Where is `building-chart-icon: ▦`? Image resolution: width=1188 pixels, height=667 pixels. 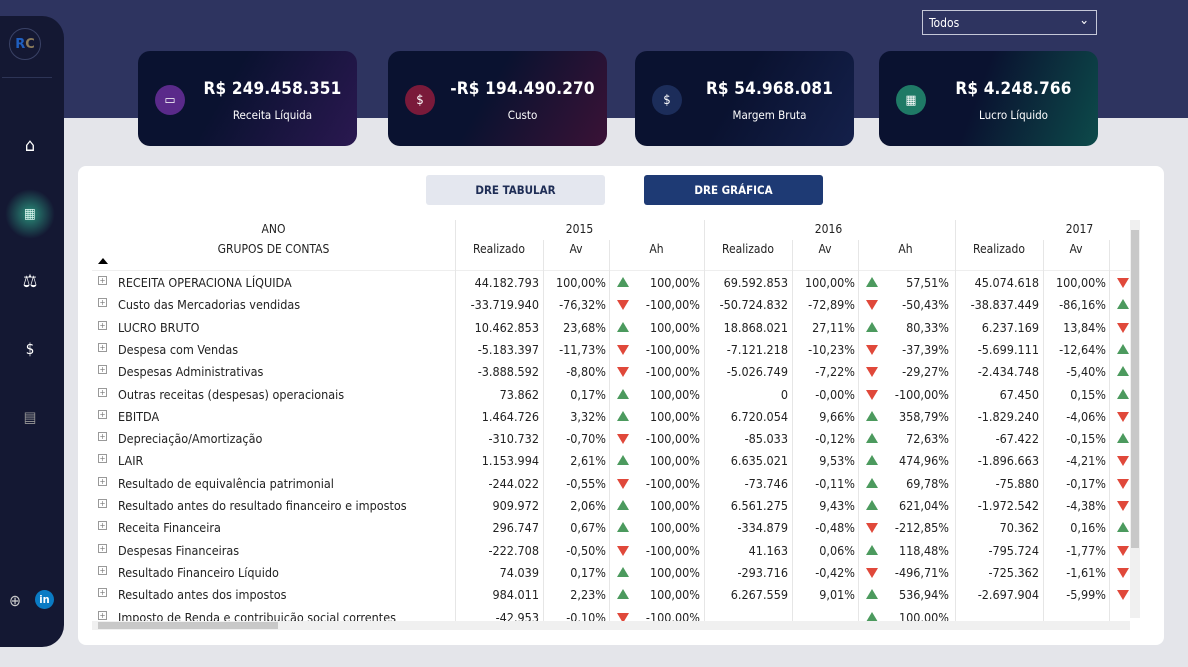 building-chart-icon: ▦ is located at coordinates (911, 100).